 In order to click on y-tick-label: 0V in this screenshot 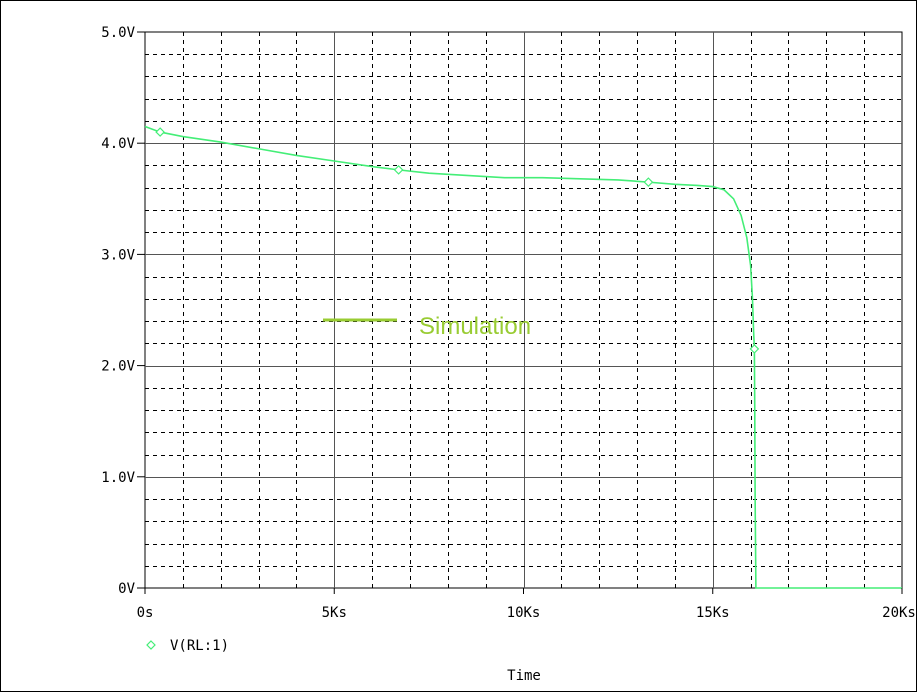, I will do `click(126, 589)`.